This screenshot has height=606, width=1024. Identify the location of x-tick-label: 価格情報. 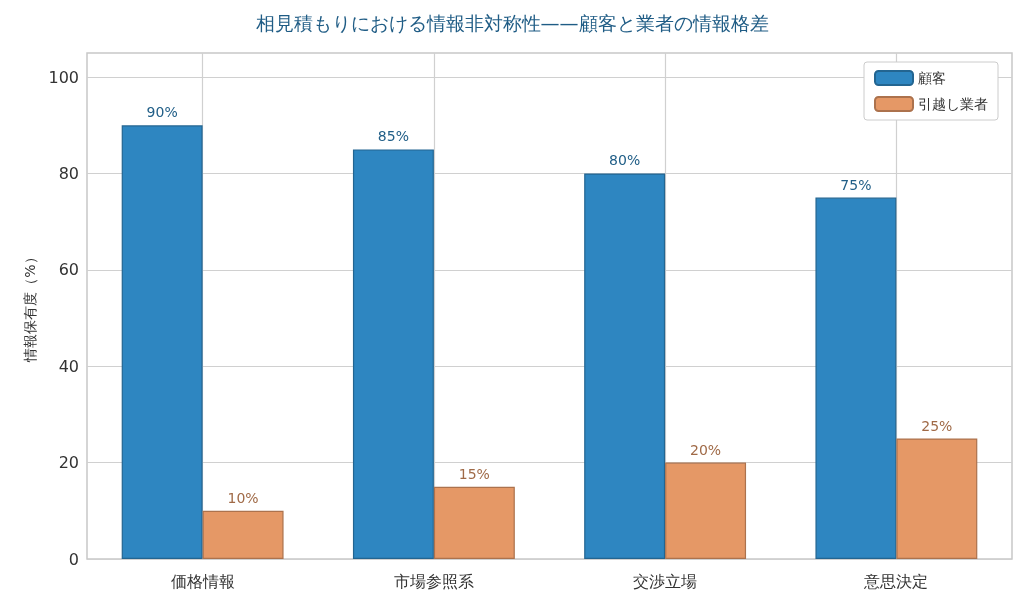
(202, 581).